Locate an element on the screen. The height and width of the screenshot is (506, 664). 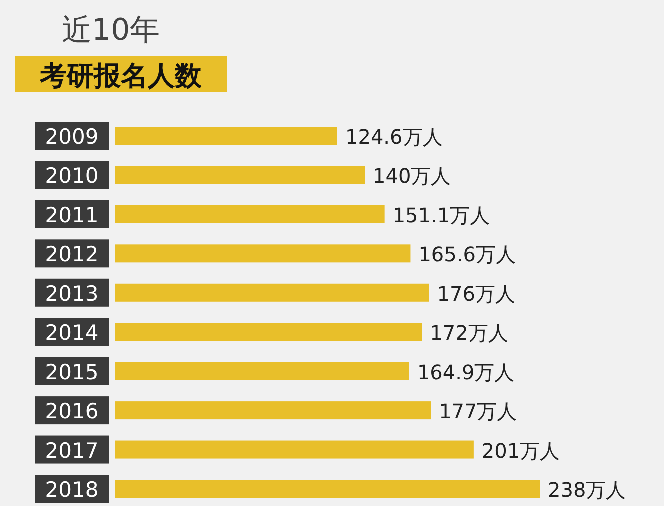
data-label: 124.6万人 is located at coordinates (394, 137).